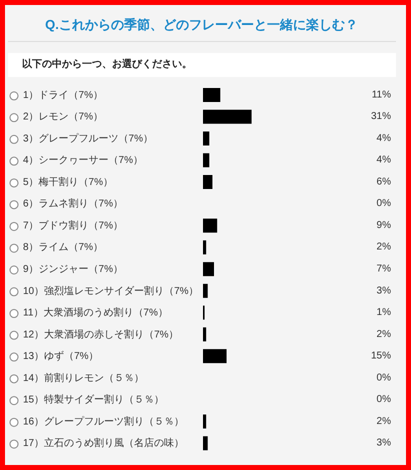 This screenshot has height=470, width=411. What do you see at coordinates (381, 356) in the screenshot?
I see `data-label: 15%` at bounding box center [381, 356].